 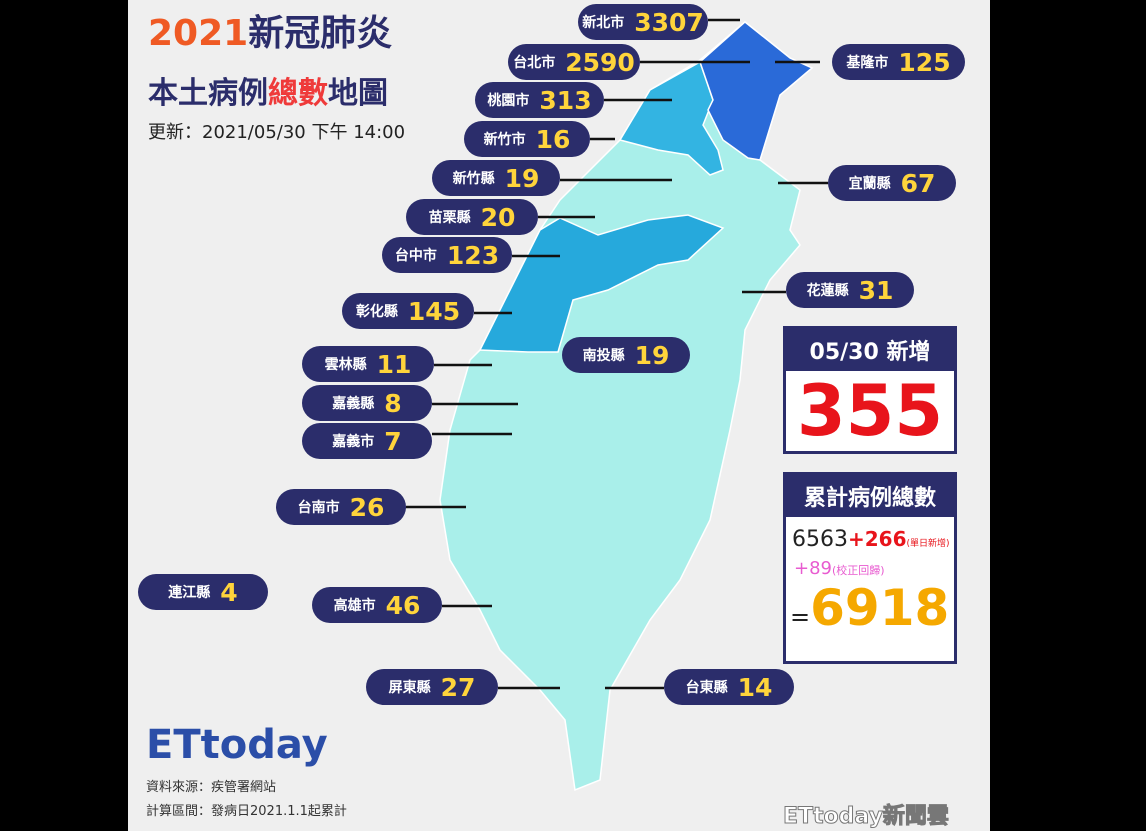 What do you see at coordinates (880, 608) in the screenshot?
I see `total-value: 6918` at bounding box center [880, 608].